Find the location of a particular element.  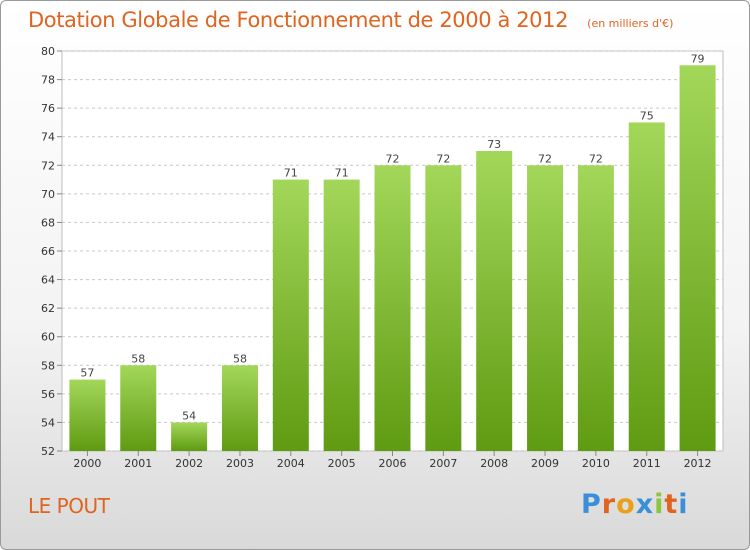

y-tick-label: 80 is located at coordinates (48, 51).